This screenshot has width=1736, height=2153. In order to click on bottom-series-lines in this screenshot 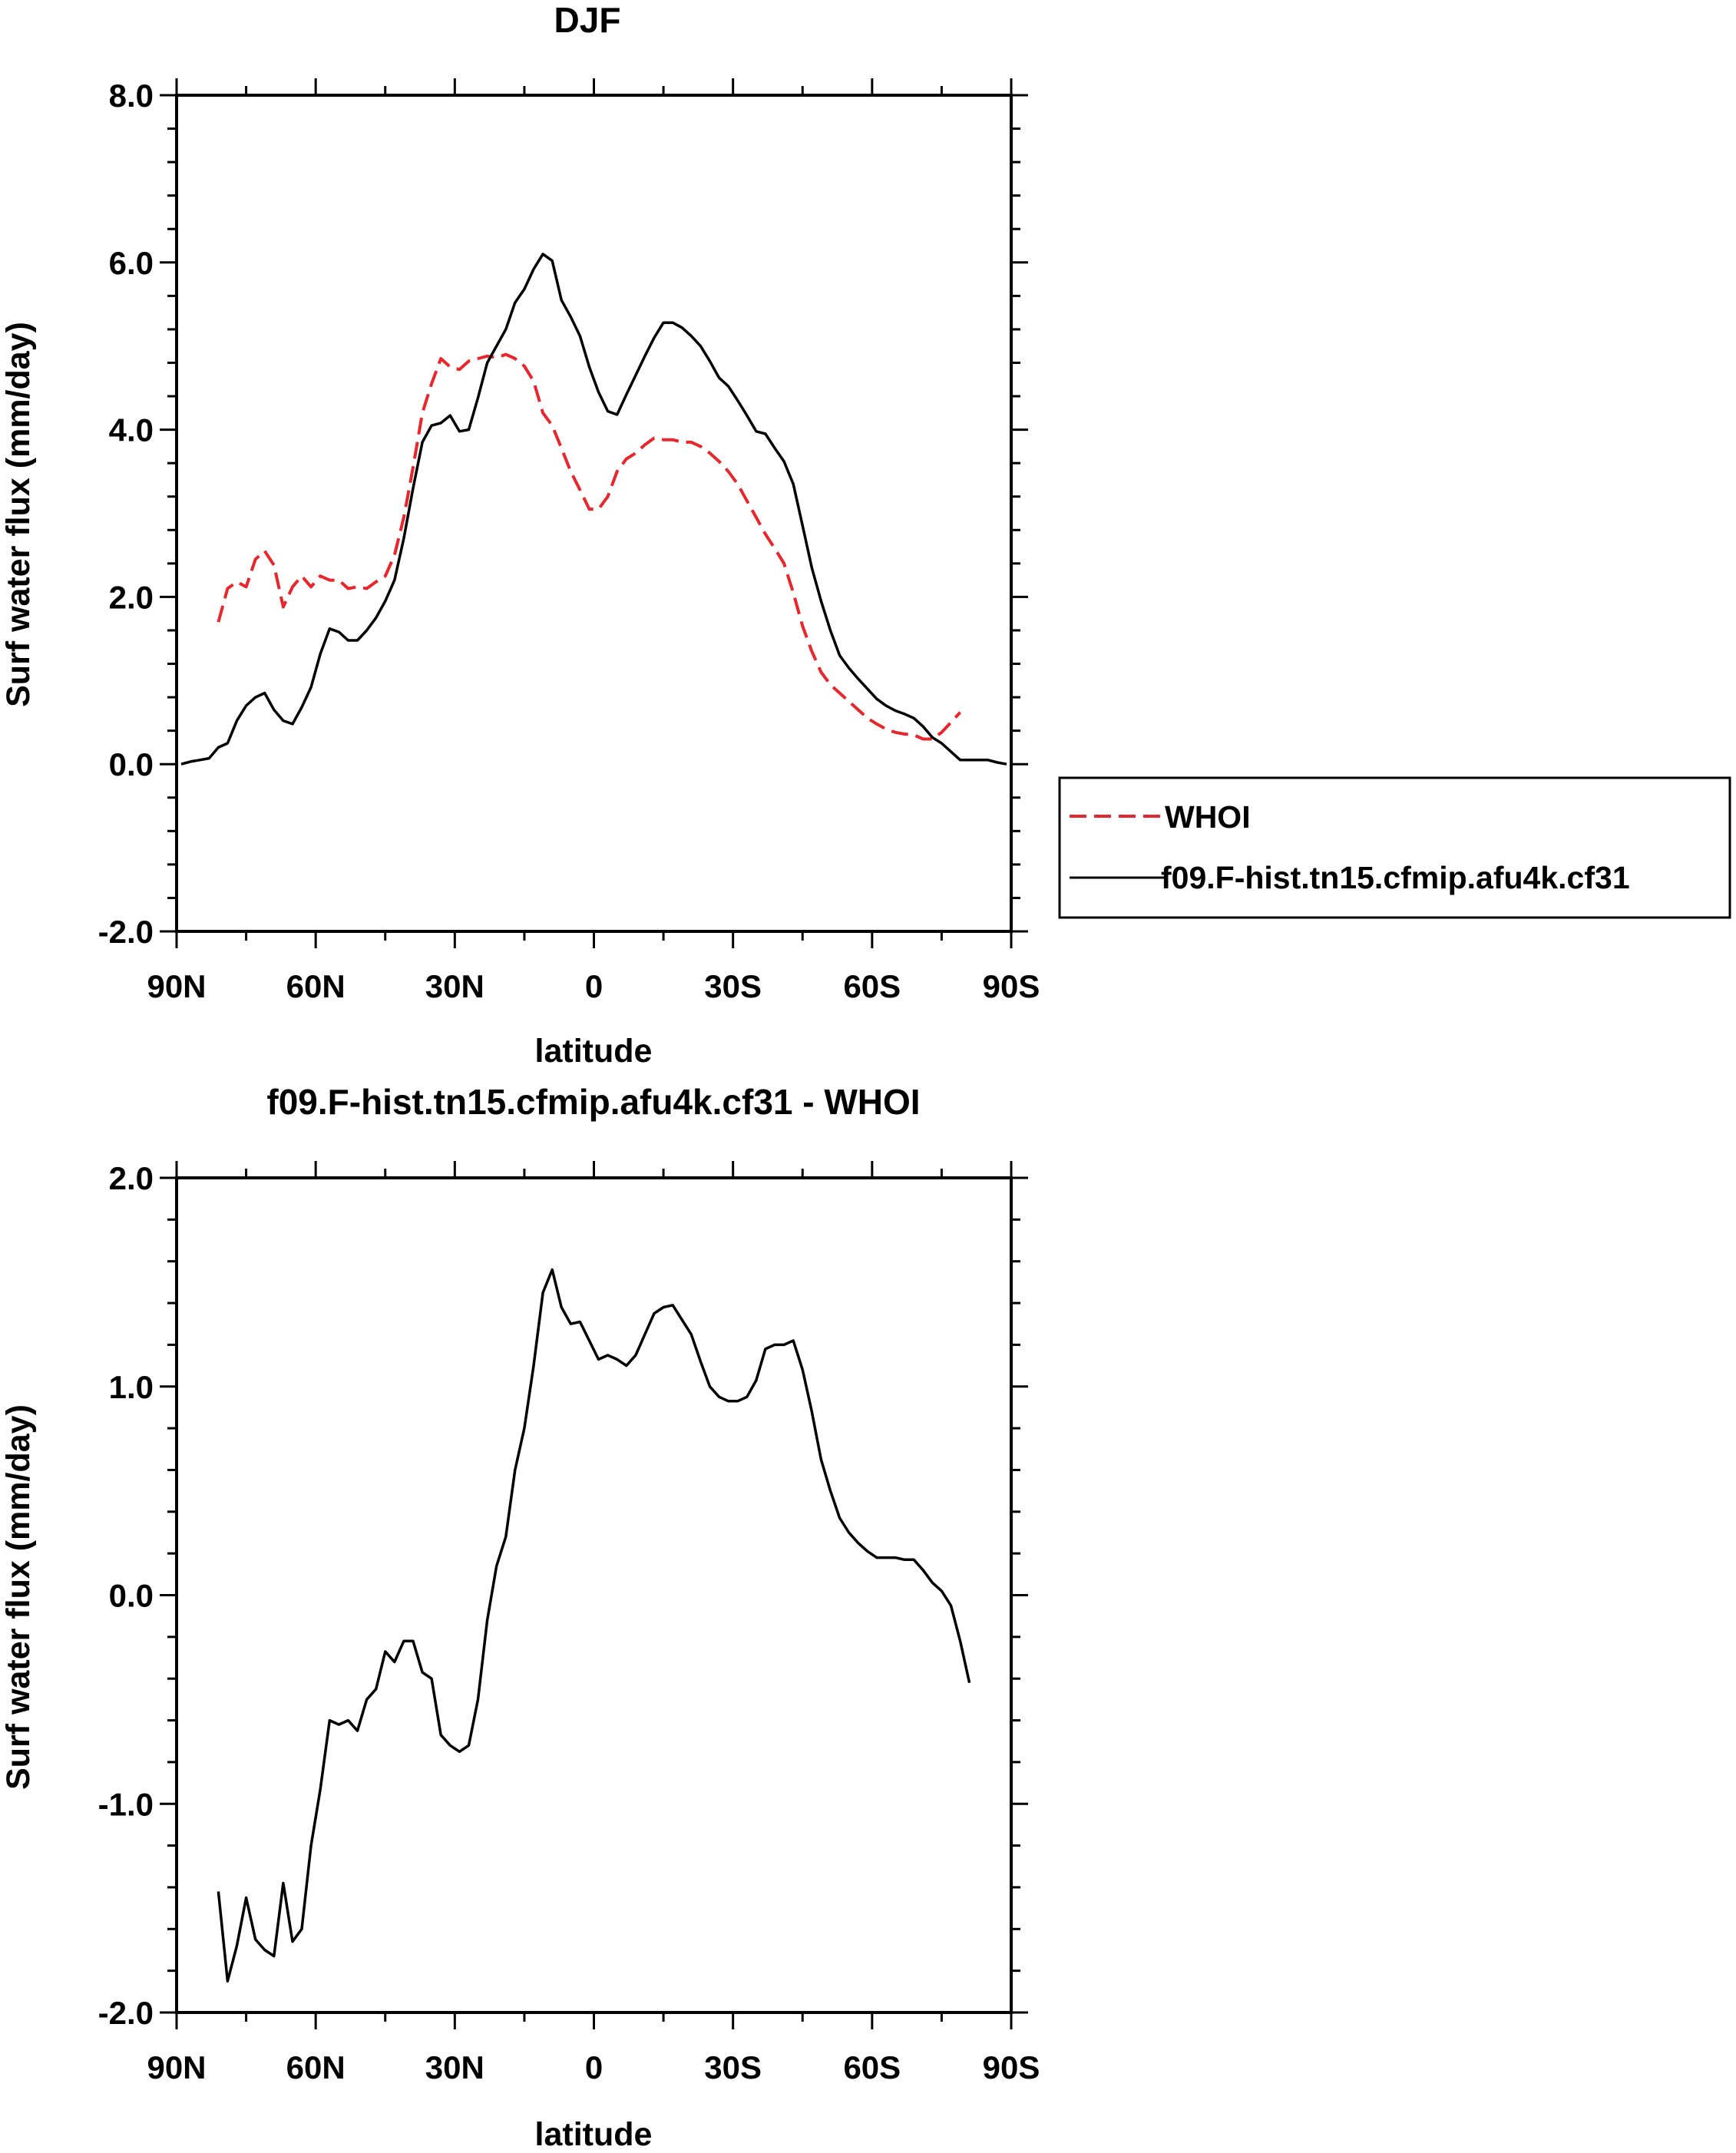, I will do `click(594, 1625)`.